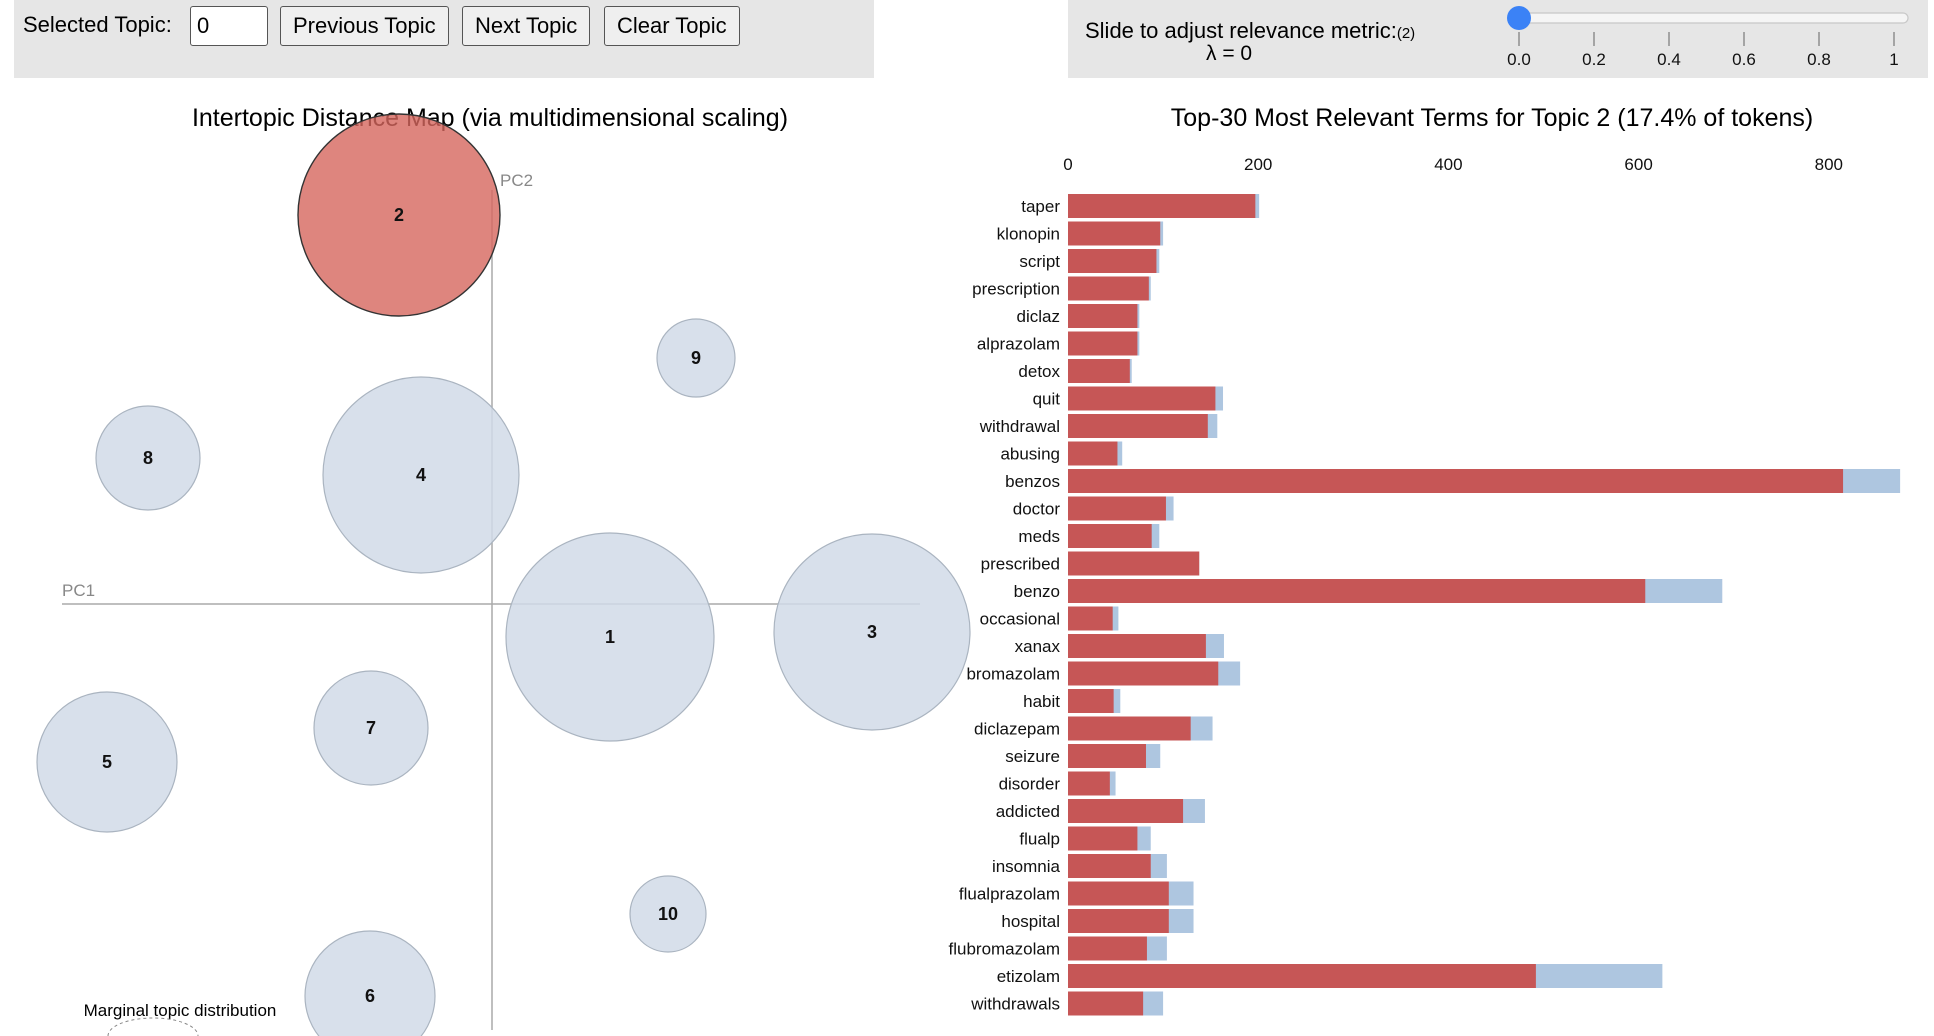  Describe the element at coordinates (1819, 59) in the screenshot. I see `slider-tick-label: 0.8` at that location.